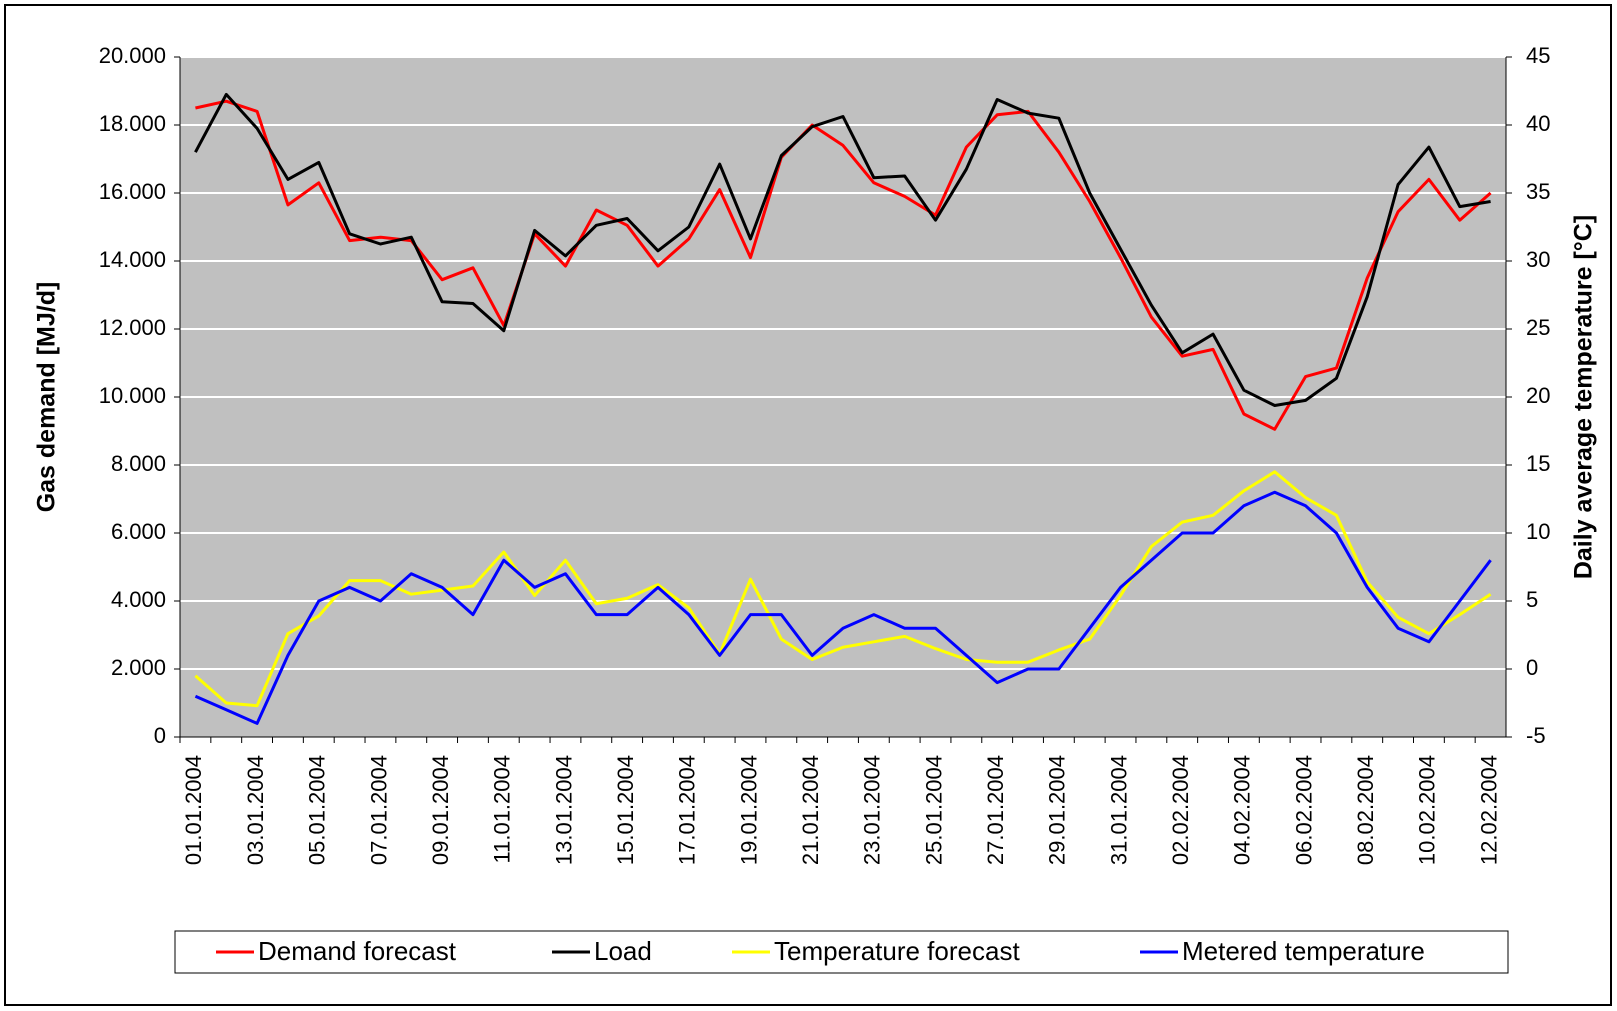  I want to click on legend, so click(841, 952).